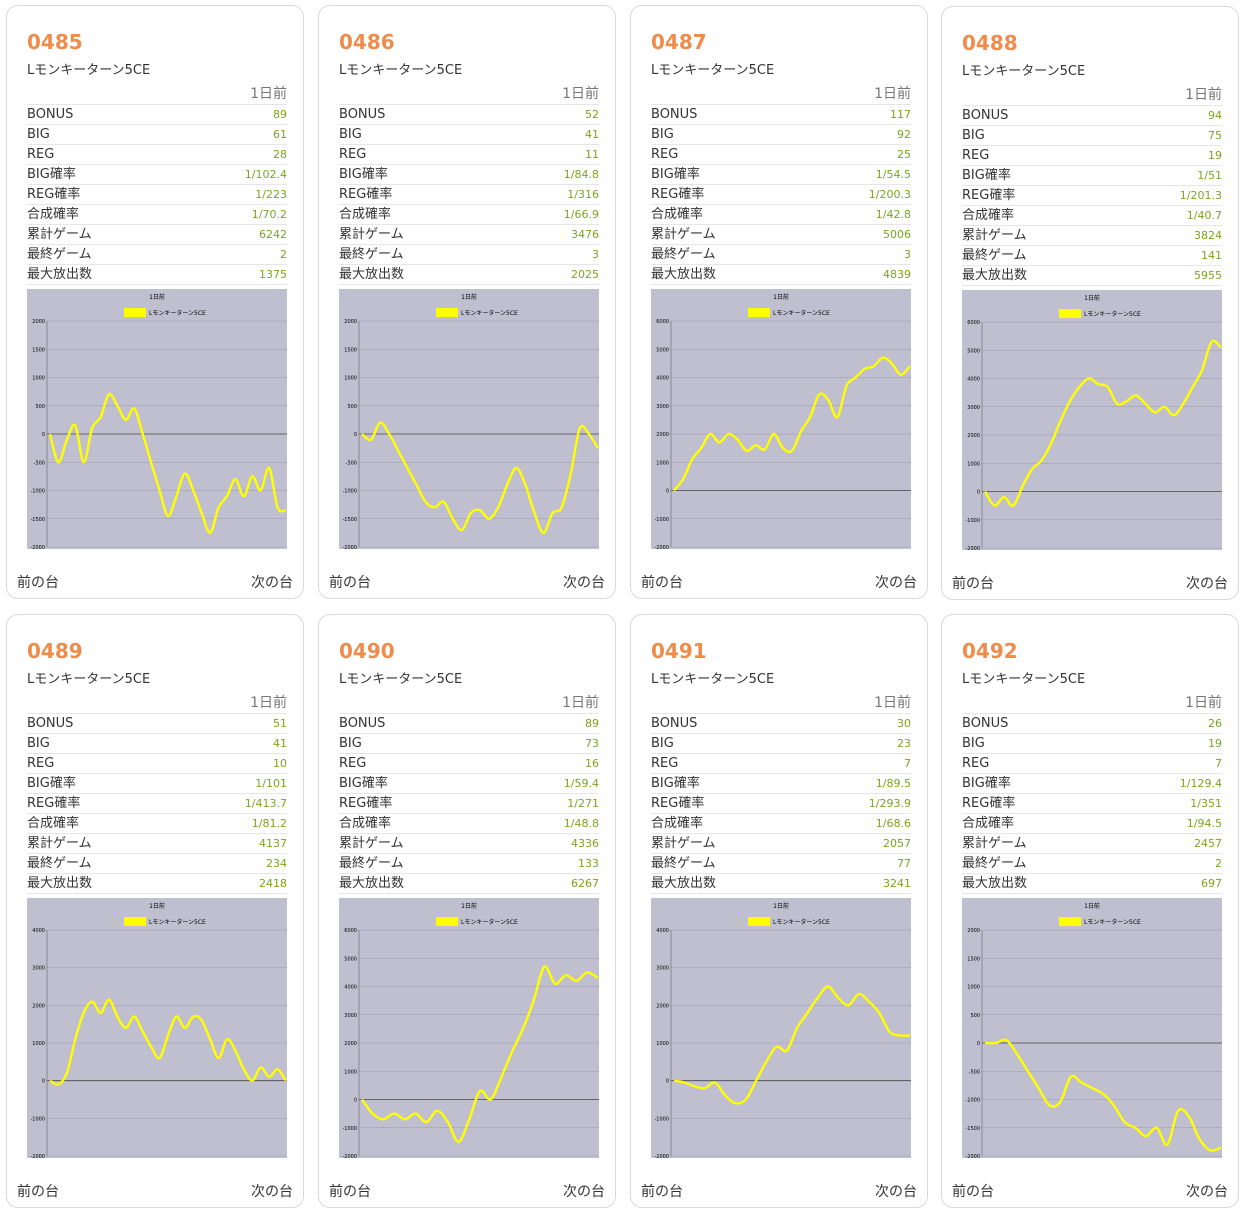  Describe the element at coordinates (366, 803) in the screenshot. I see `stats-label: REG確率` at that location.